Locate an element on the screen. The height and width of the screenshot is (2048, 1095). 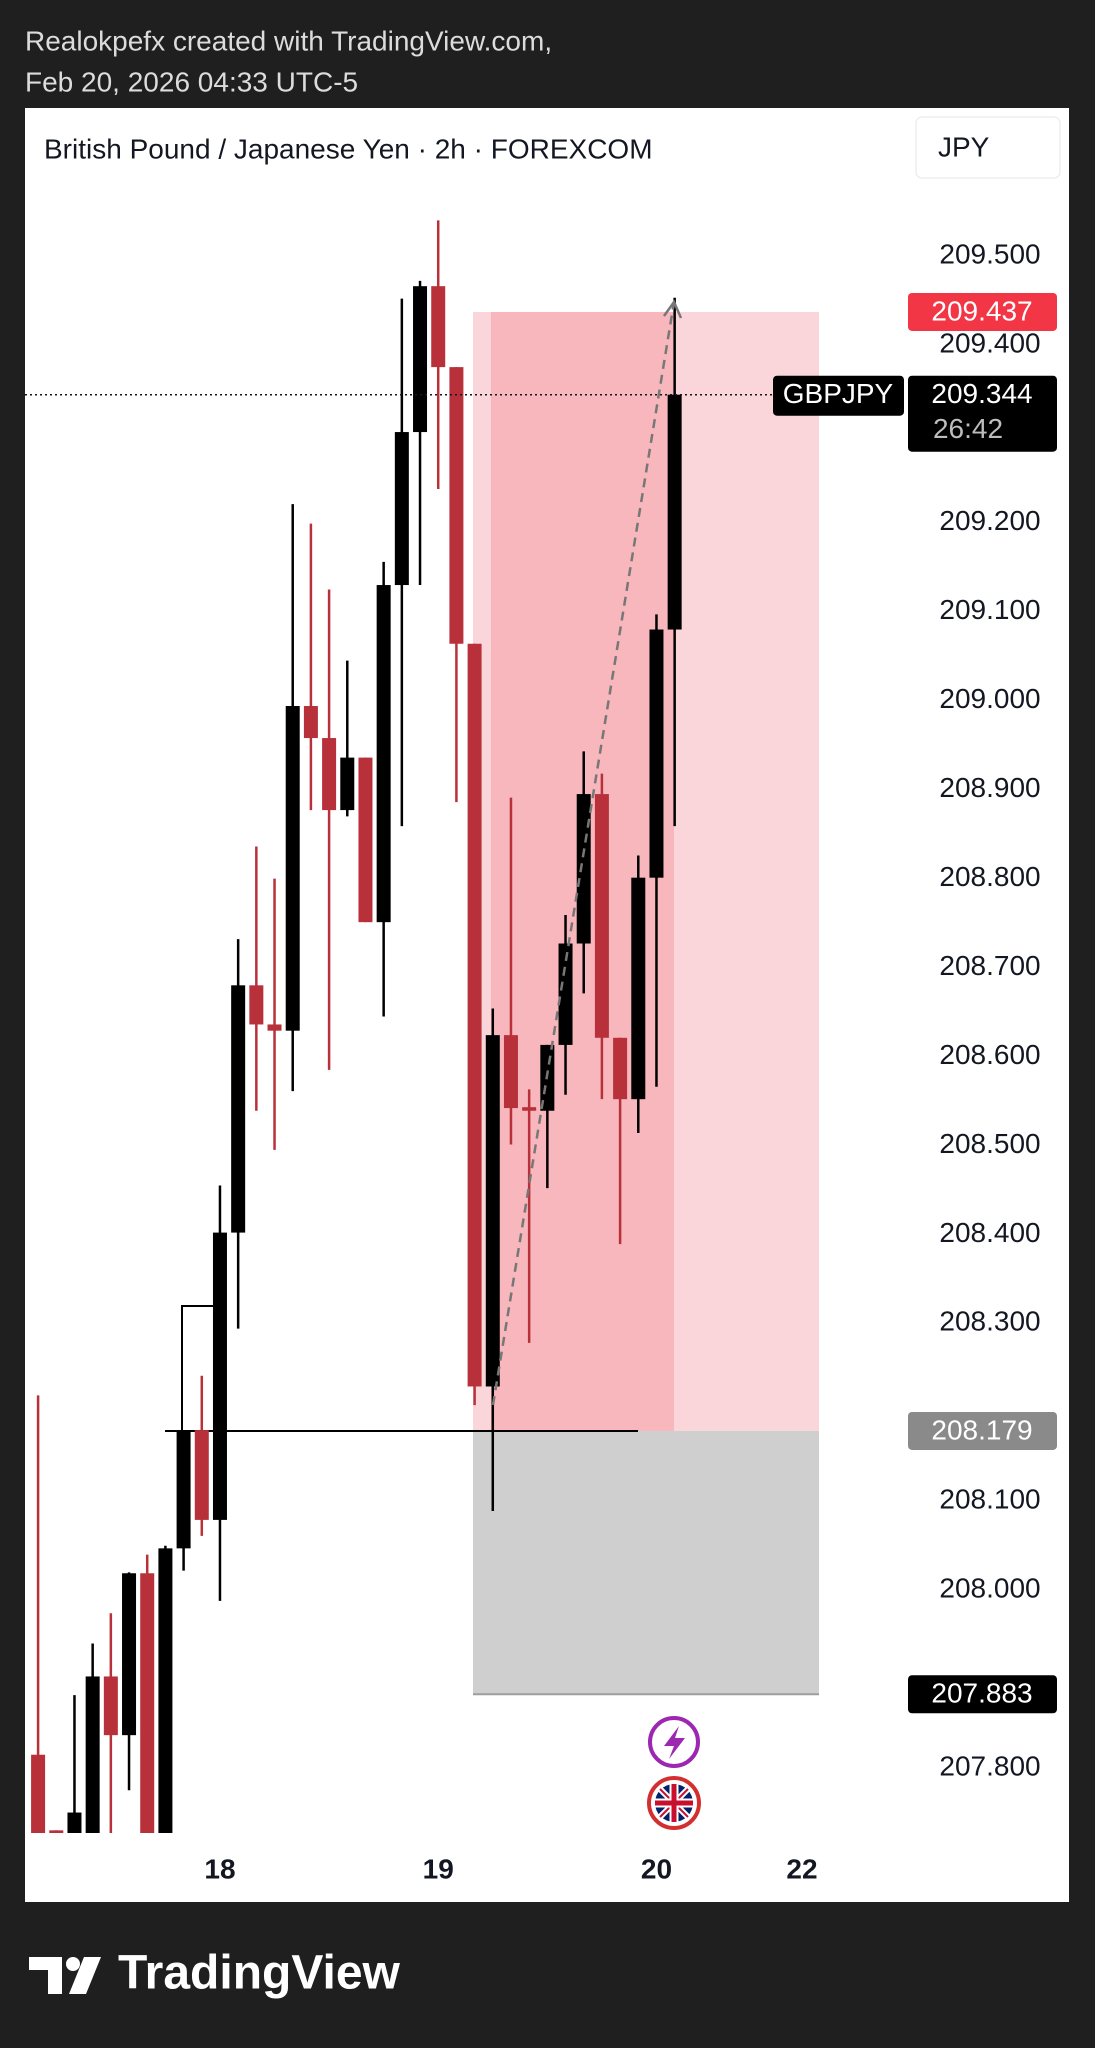
attribution: Realokpefx created with TradingView.com, is located at coordinates (288, 40).